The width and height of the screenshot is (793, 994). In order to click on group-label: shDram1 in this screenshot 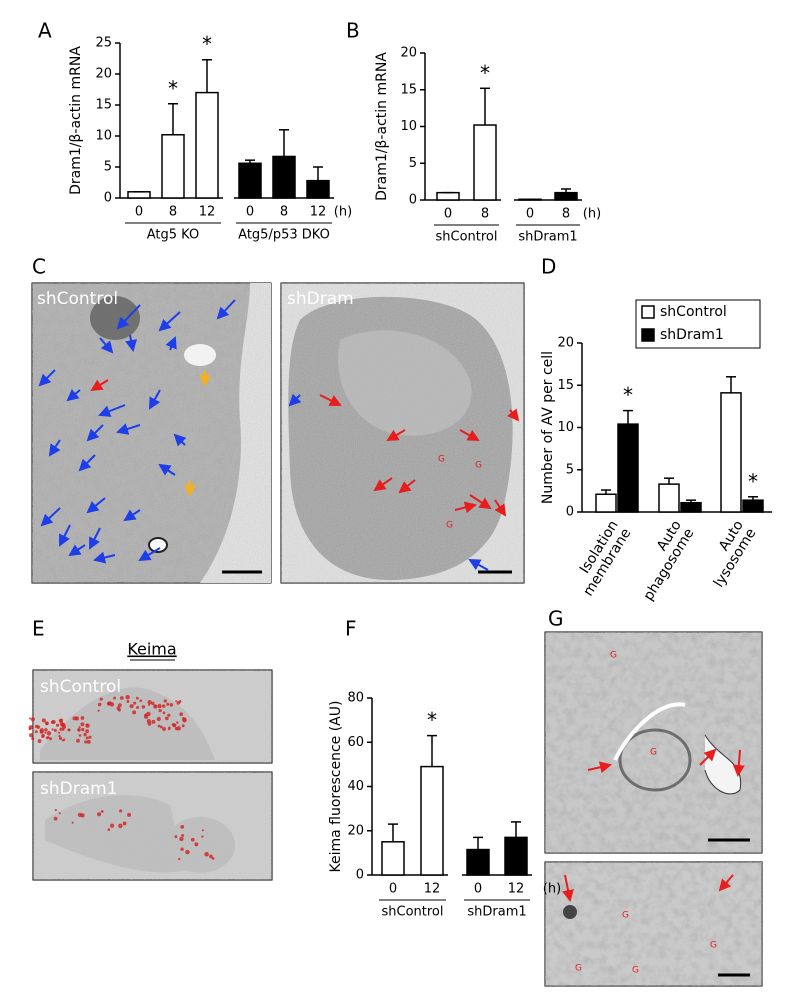, I will do `click(496, 912)`.